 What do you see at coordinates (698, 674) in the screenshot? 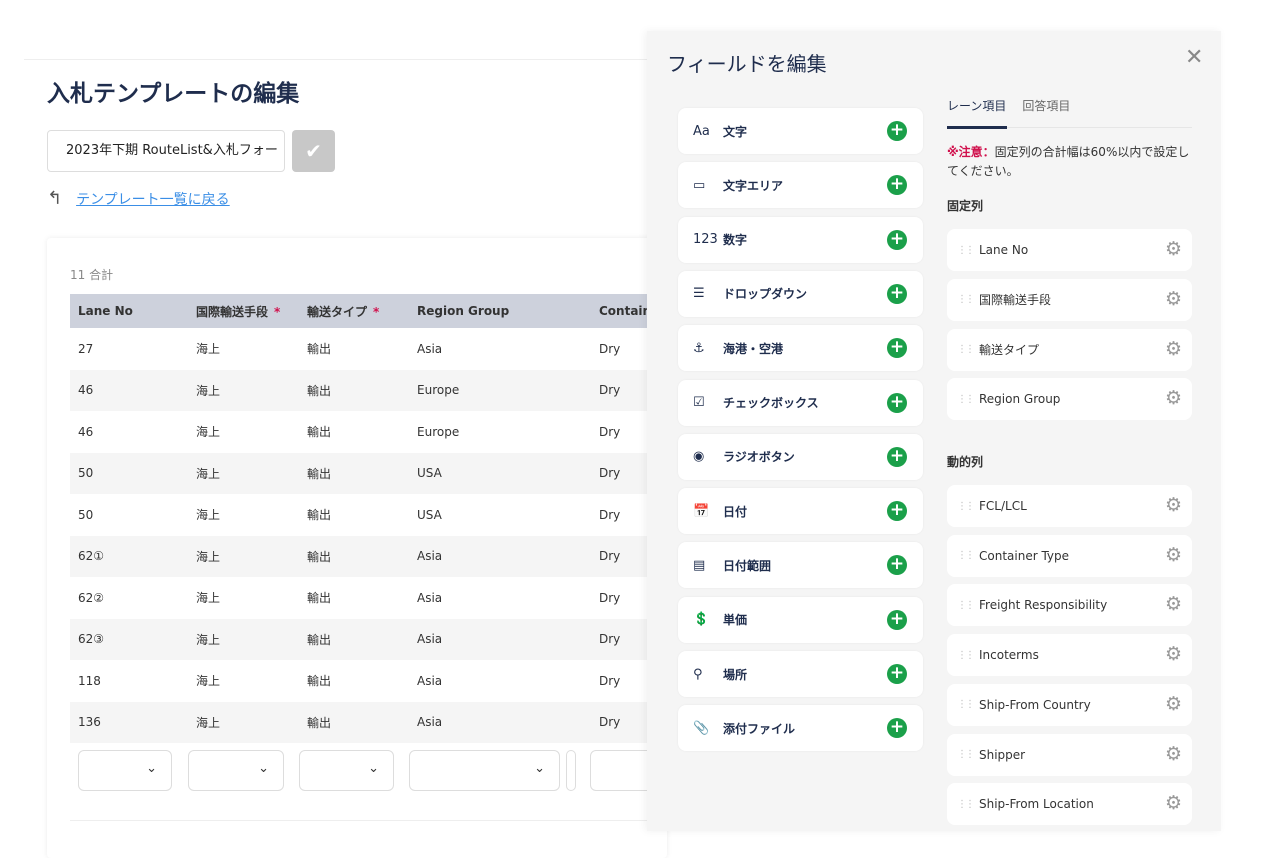
I see `location-icon: ⚲` at bounding box center [698, 674].